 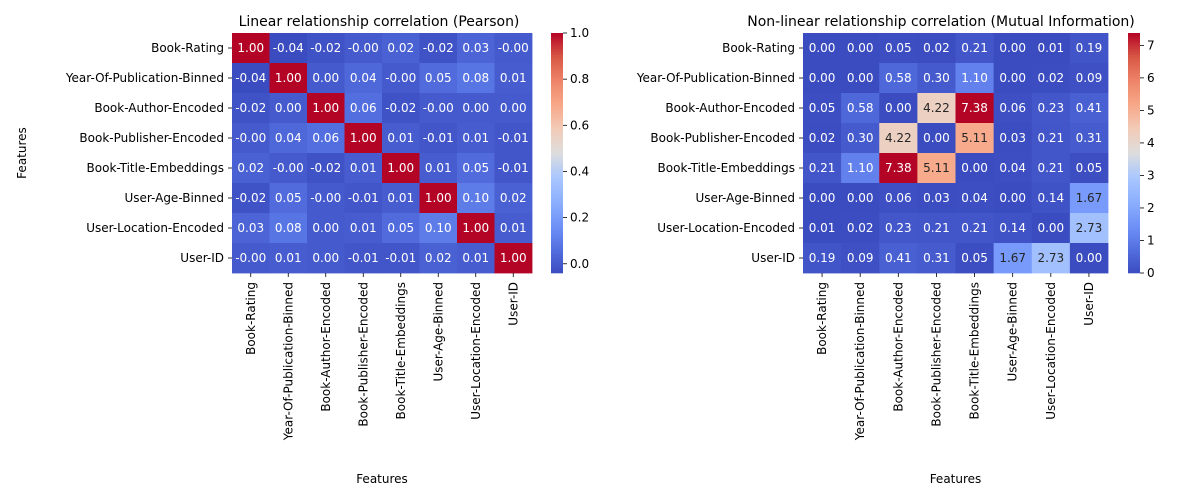 What do you see at coordinates (475, 198) in the screenshot?
I see `cell-value-label: 0.10` at bounding box center [475, 198].